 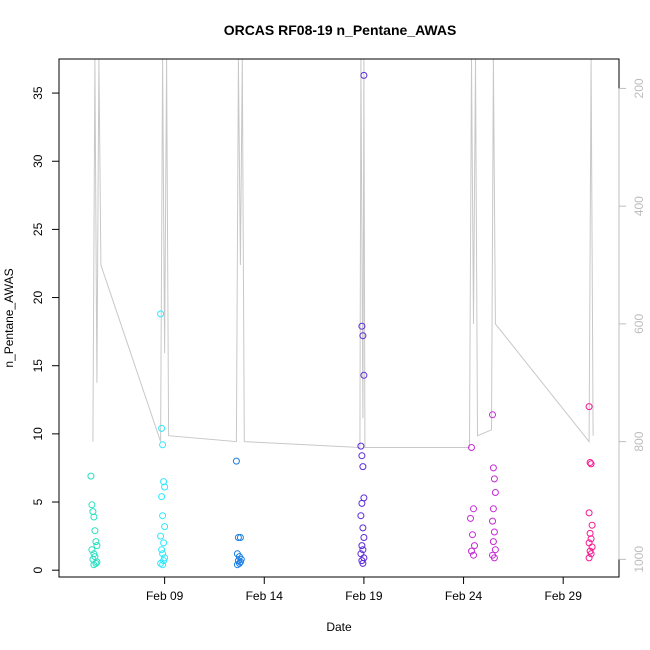 What do you see at coordinates (639, 441) in the screenshot?
I see `y2-tick-label: 800` at bounding box center [639, 441].